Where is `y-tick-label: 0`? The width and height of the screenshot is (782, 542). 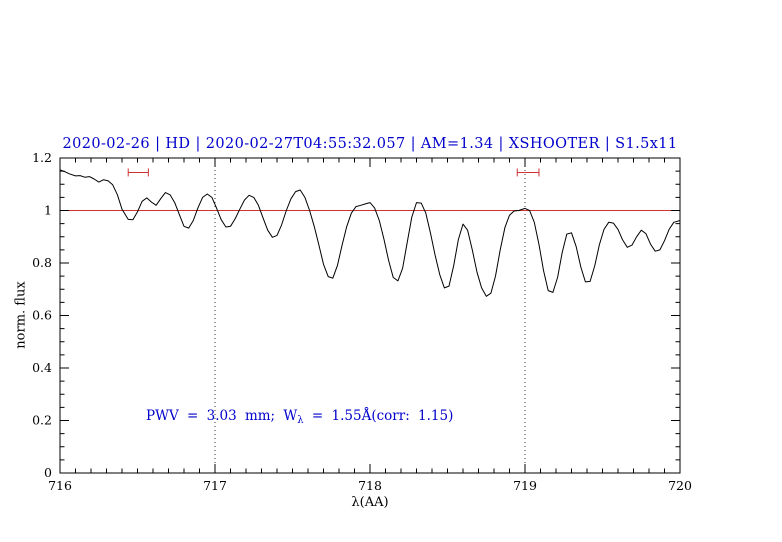
y-tick-label: 0 is located at coordinates (48, 472).